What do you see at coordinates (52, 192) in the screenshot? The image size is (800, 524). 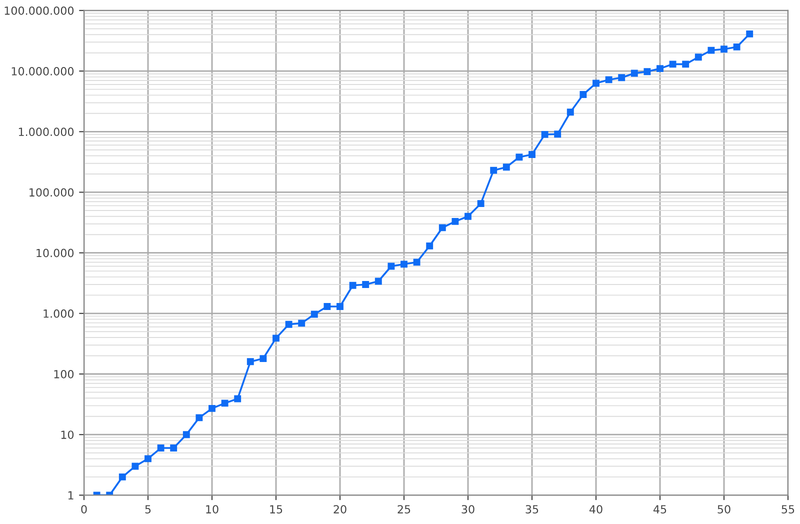 I see `y-tick-label: 100.000` at bounding box center [52, 192].